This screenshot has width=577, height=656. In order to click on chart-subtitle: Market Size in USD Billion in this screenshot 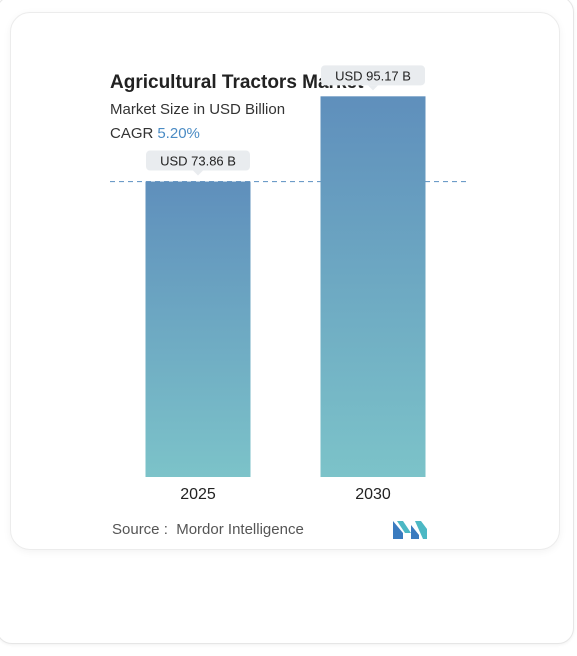, I will do `click(198, 109)`.